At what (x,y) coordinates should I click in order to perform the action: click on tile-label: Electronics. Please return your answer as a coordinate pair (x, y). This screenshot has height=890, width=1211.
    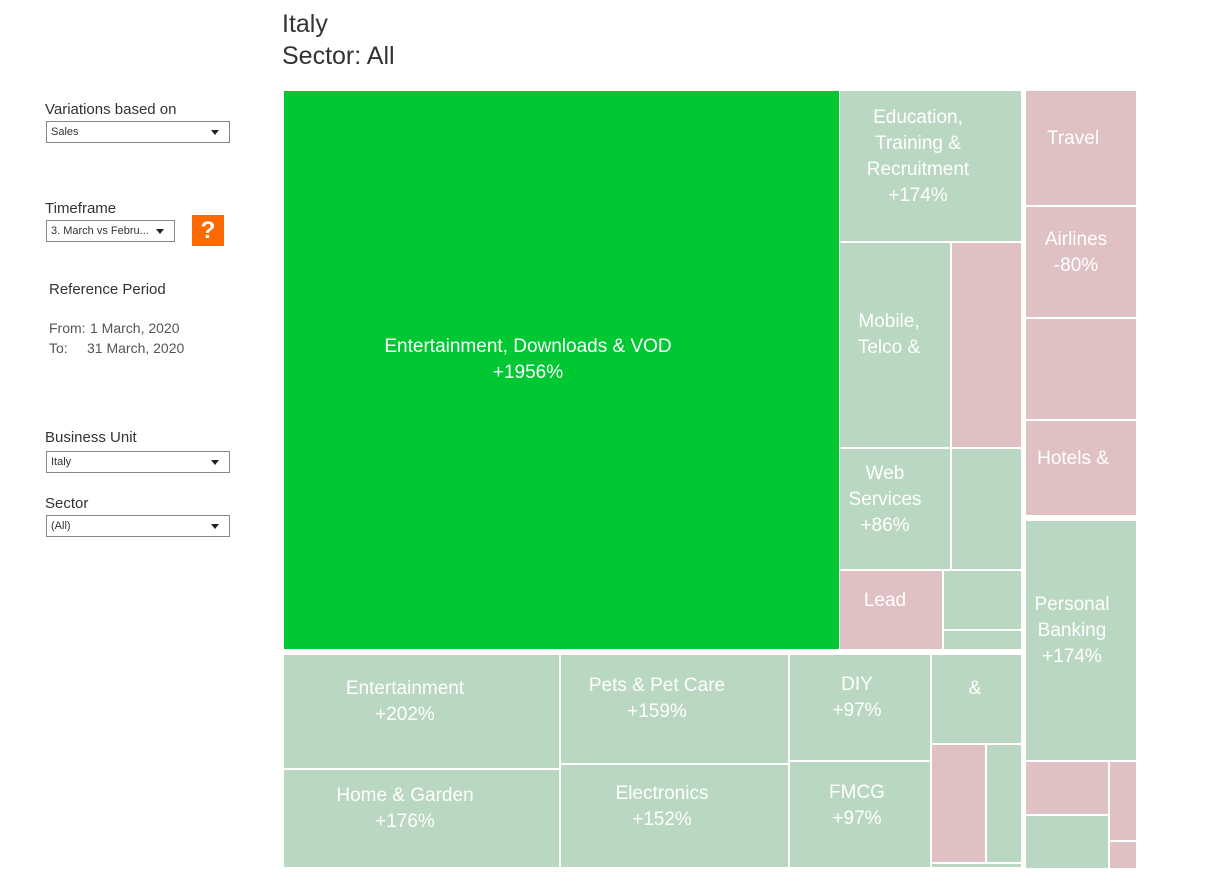
    Looking at the image, I should click on (662, 793).